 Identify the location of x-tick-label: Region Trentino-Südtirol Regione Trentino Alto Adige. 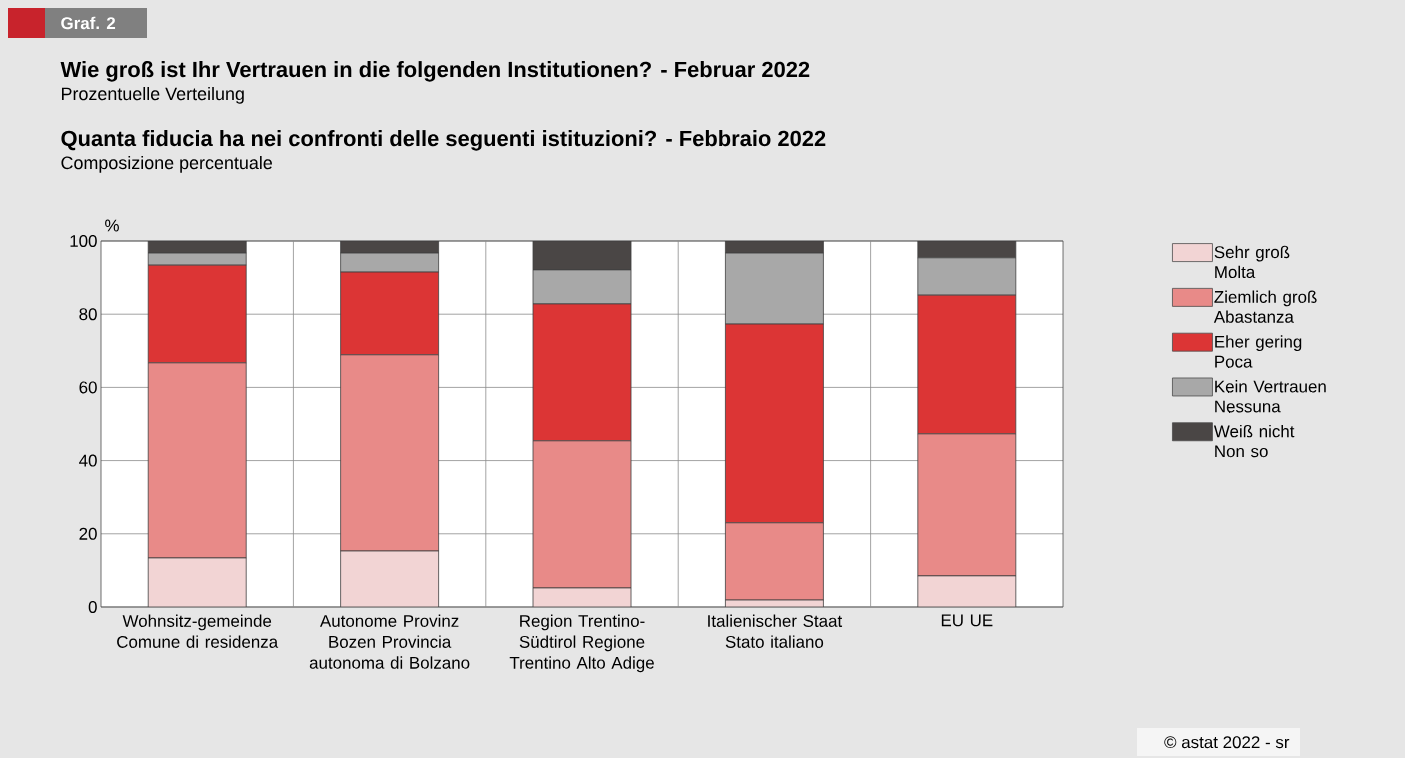
(581, 643).